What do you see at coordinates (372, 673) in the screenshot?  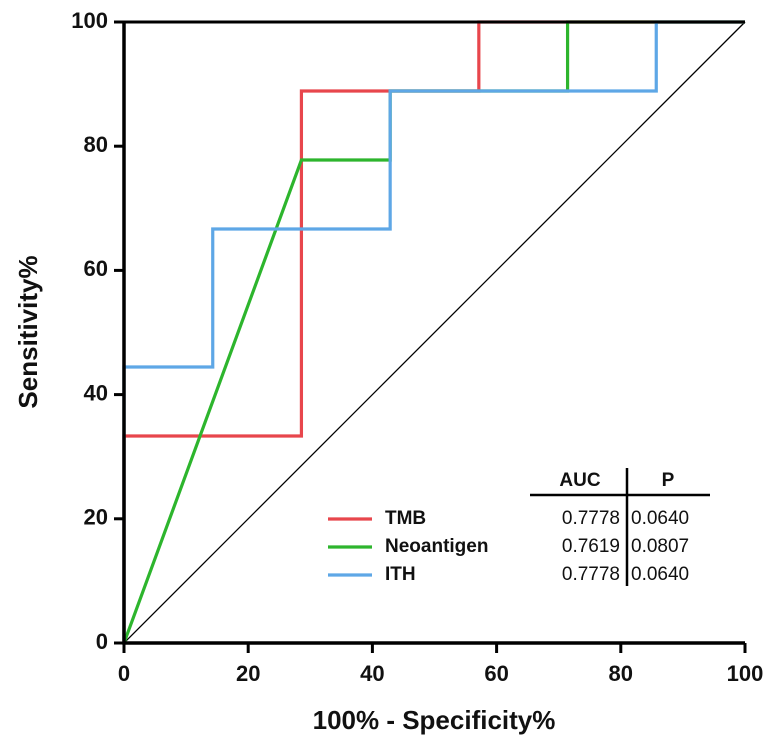 I see `x-tick-label: 40` at bounding box center [372, 673].